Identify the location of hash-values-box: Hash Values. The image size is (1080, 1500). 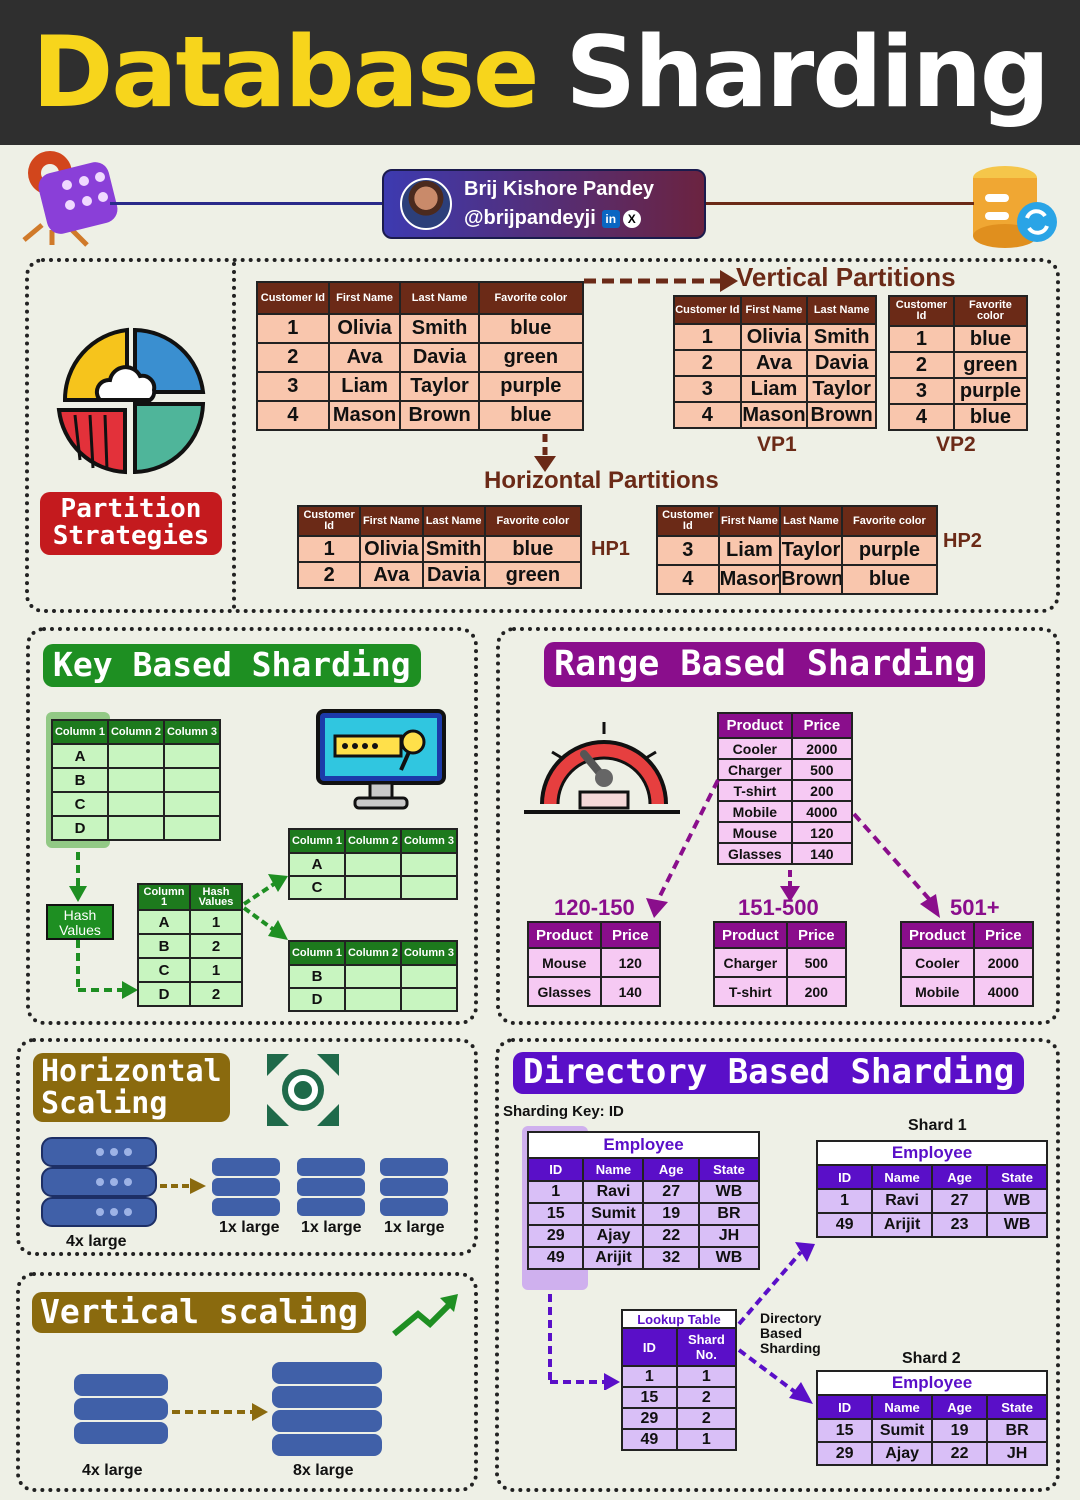
(80, 922).